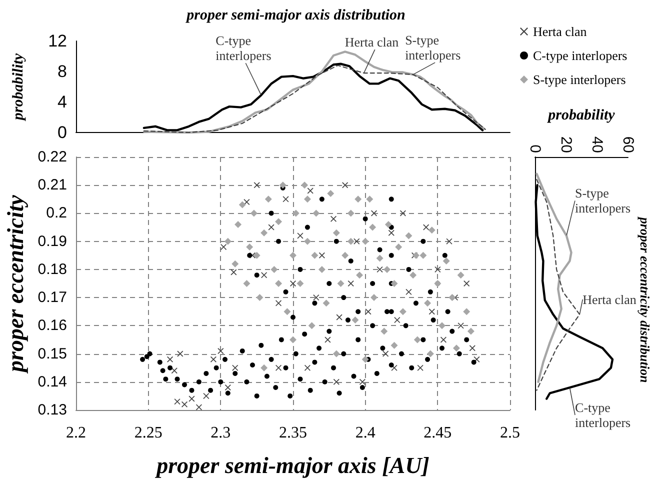 This screenshot has width=657, height=480. I want to click on y-tick-label: 0.15, so click(52, 353).